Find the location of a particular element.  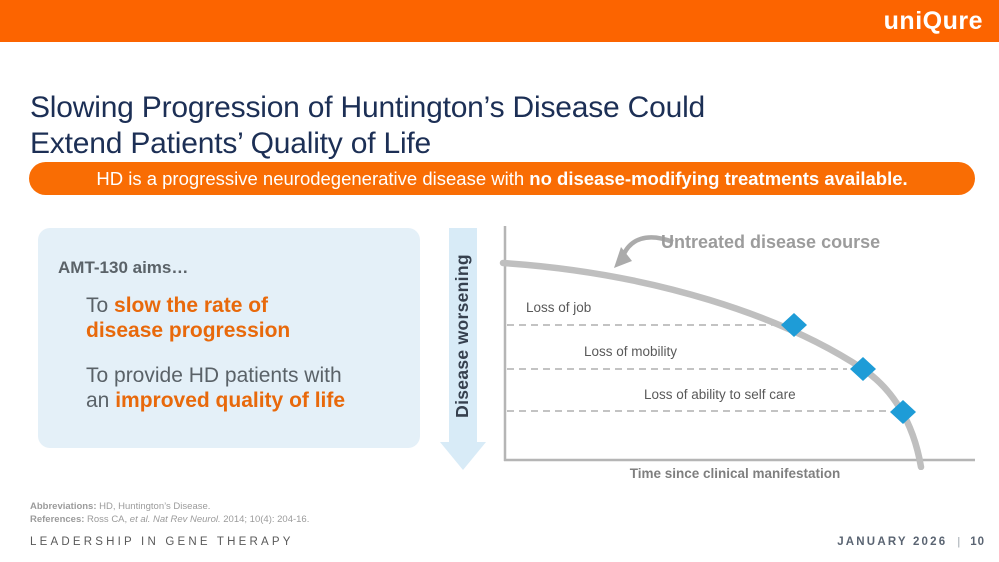

references-text-2: 2014; 10(4): 204-16. is located at coordinates (265, 519).